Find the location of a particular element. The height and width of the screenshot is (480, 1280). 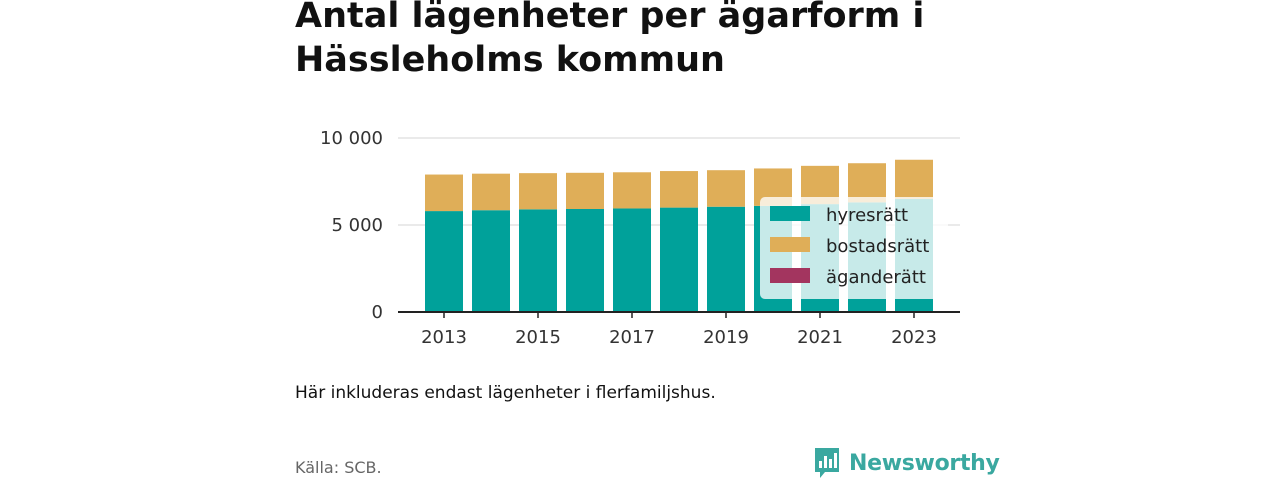

bar-bostadsrätt-2015 is located at coordinates (538, 191).